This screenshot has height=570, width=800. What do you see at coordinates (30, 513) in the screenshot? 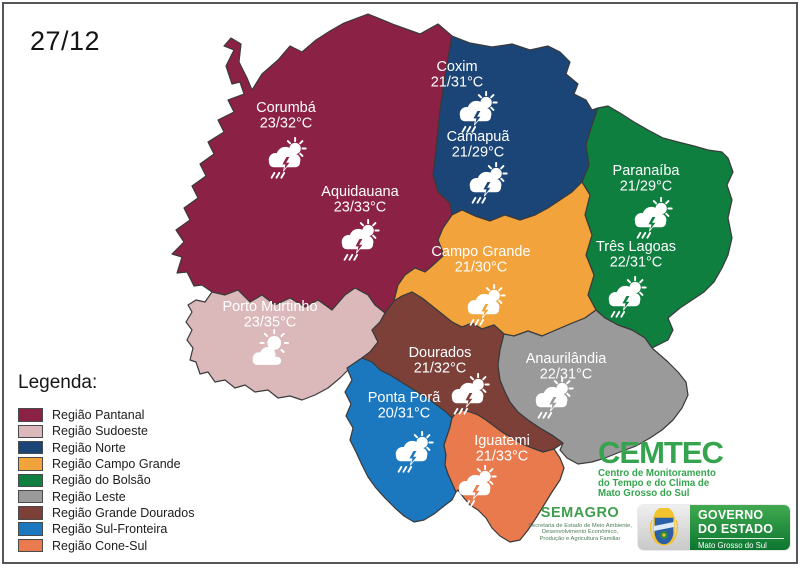
I see `legend-swatch-grande-dourados` at bounding box center [30, 513].